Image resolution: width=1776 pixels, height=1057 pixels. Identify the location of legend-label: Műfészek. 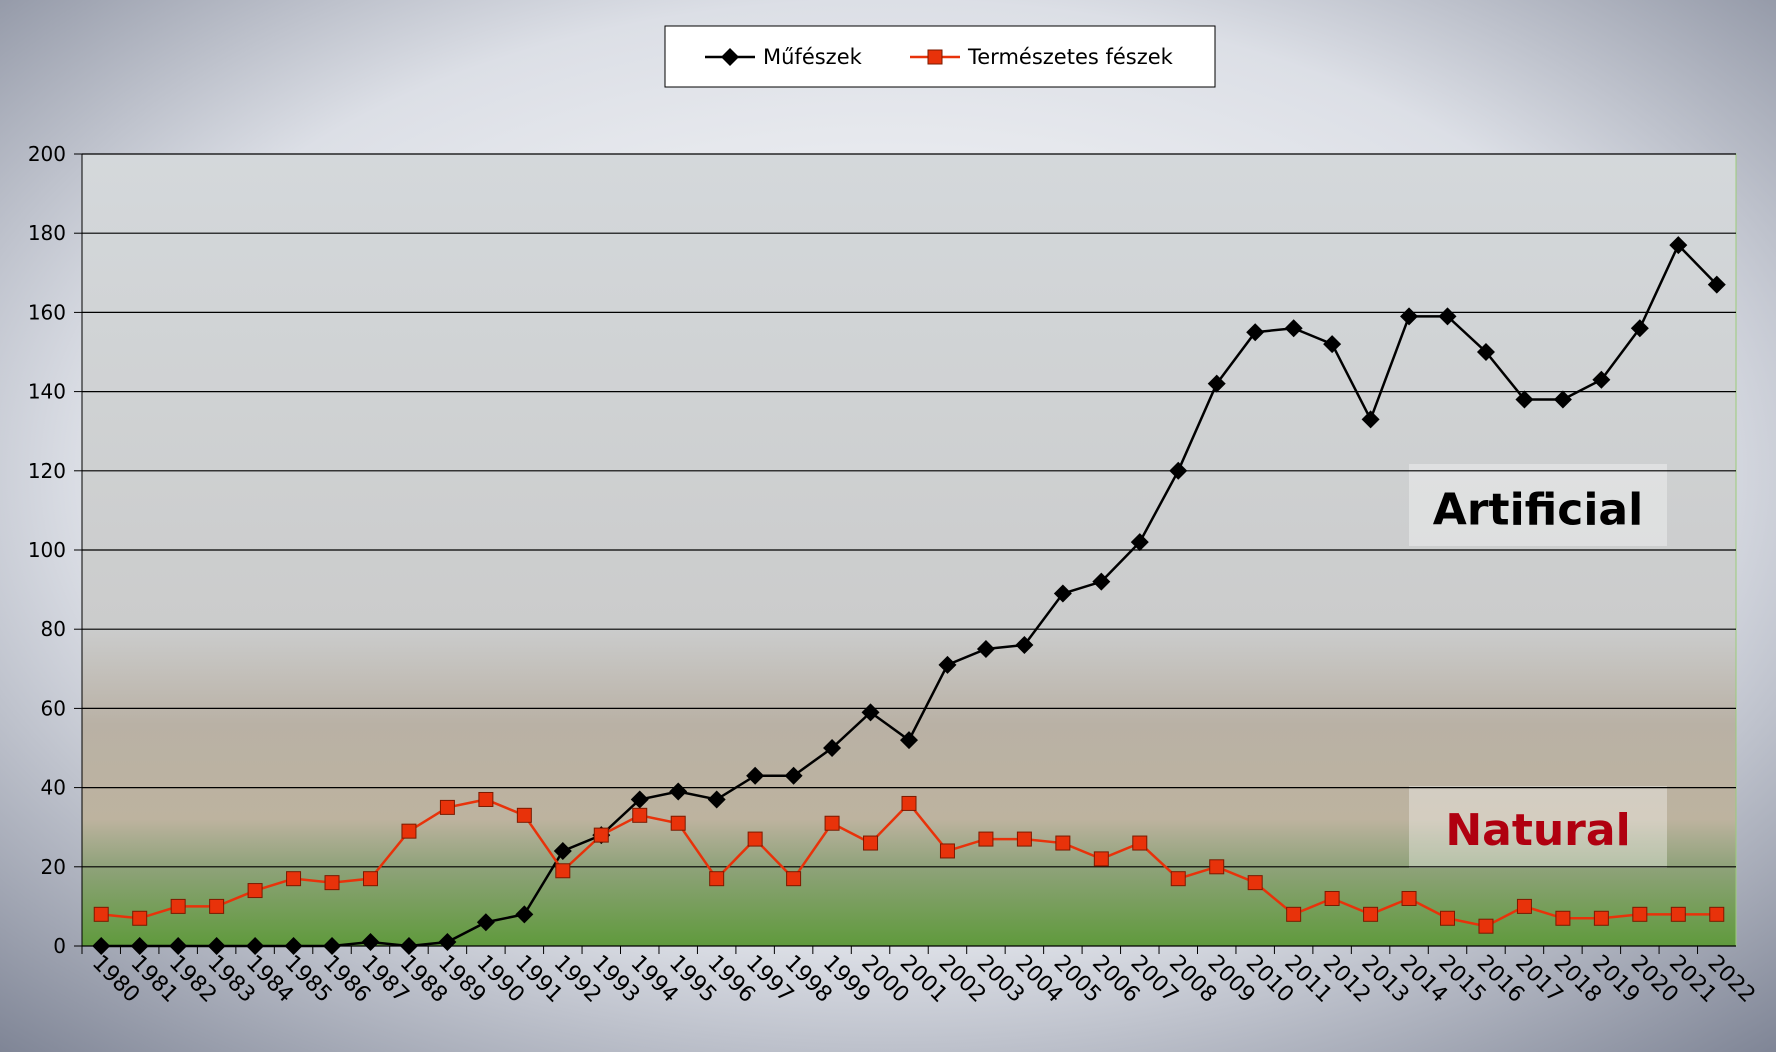
(813, 57).